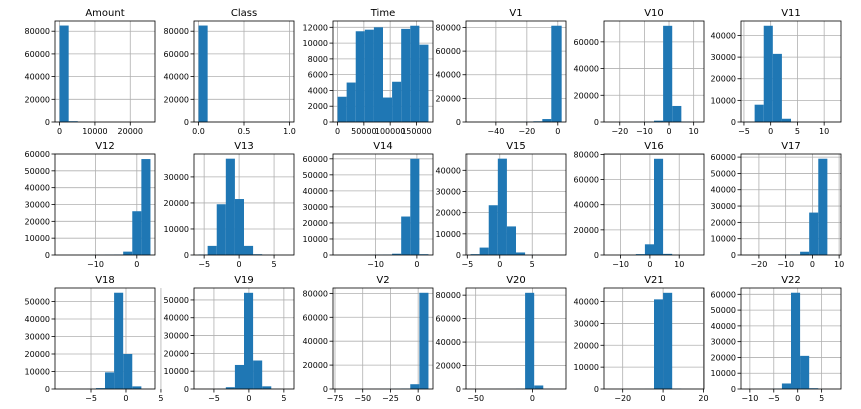  What do you see at coordinates (283, 398) in the screenshot?
I see `x-tick-label: 5` at bounding box center [283, 398].